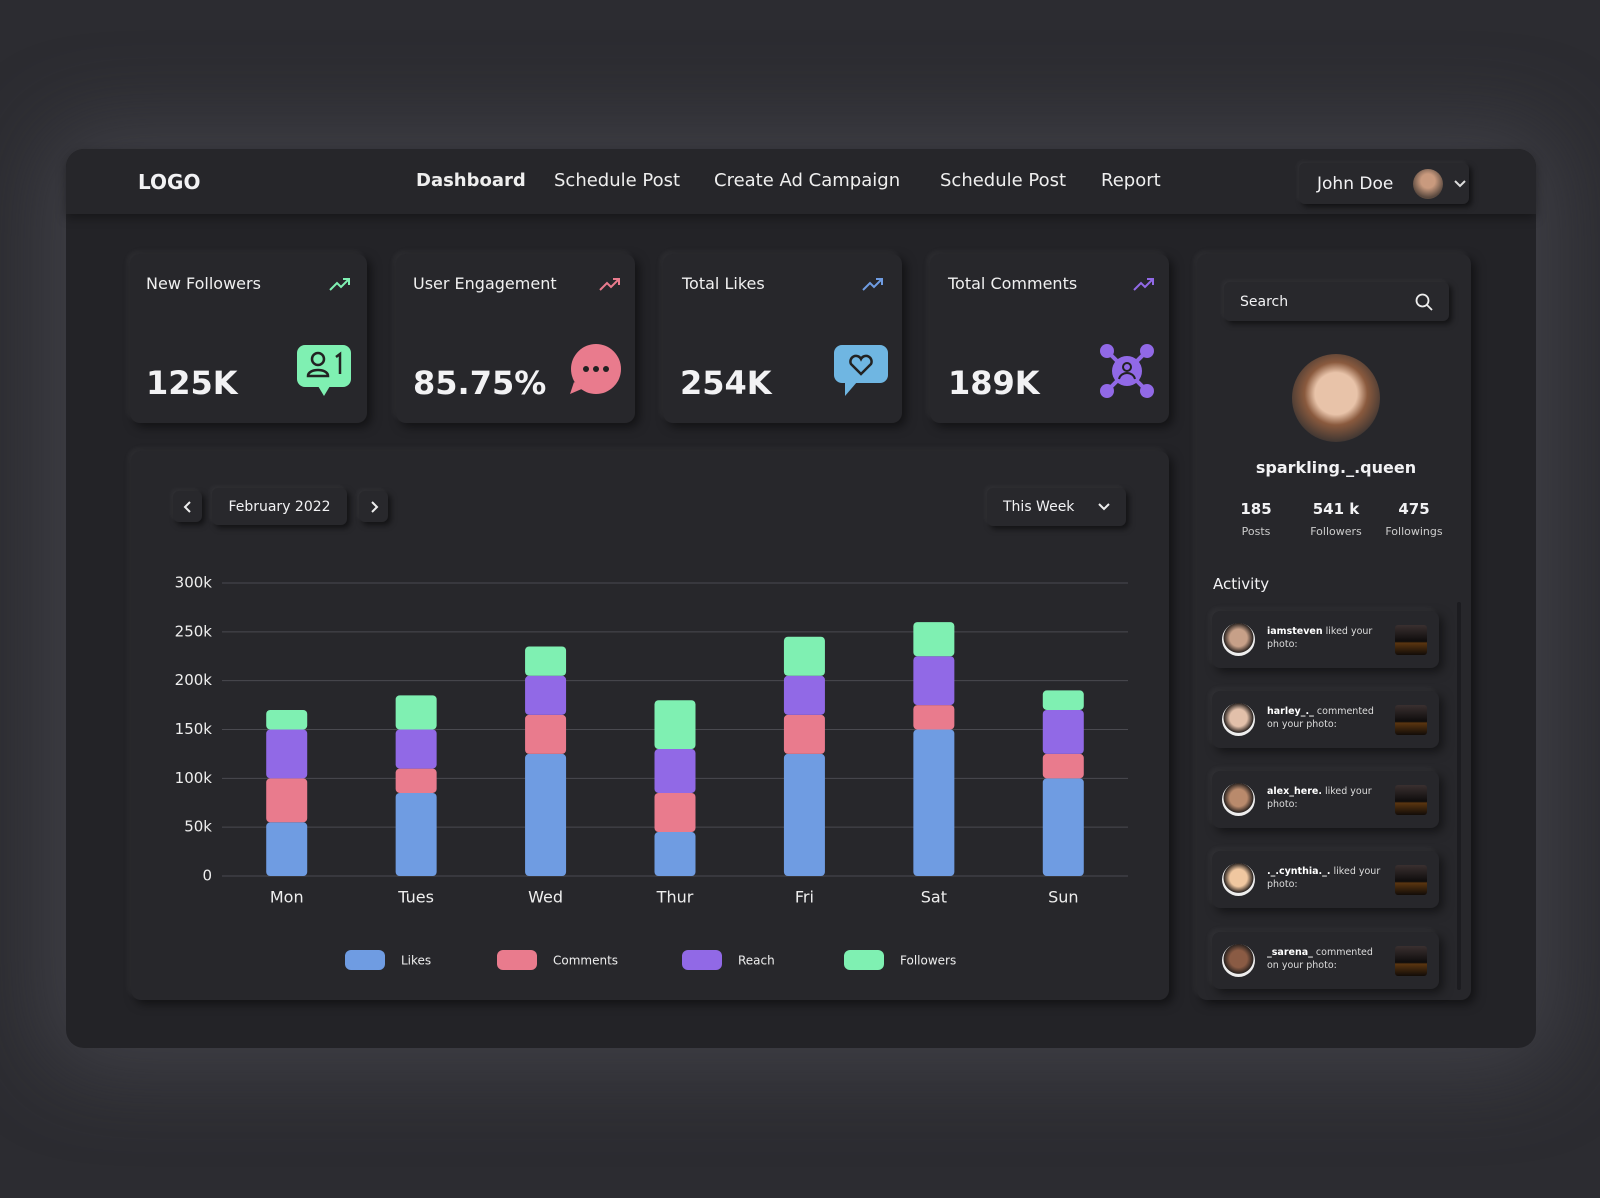 The width and height of the screenshot is (1600, 1198). I want to click on profile-name: sparkling._.queen, so click(1336, 467).